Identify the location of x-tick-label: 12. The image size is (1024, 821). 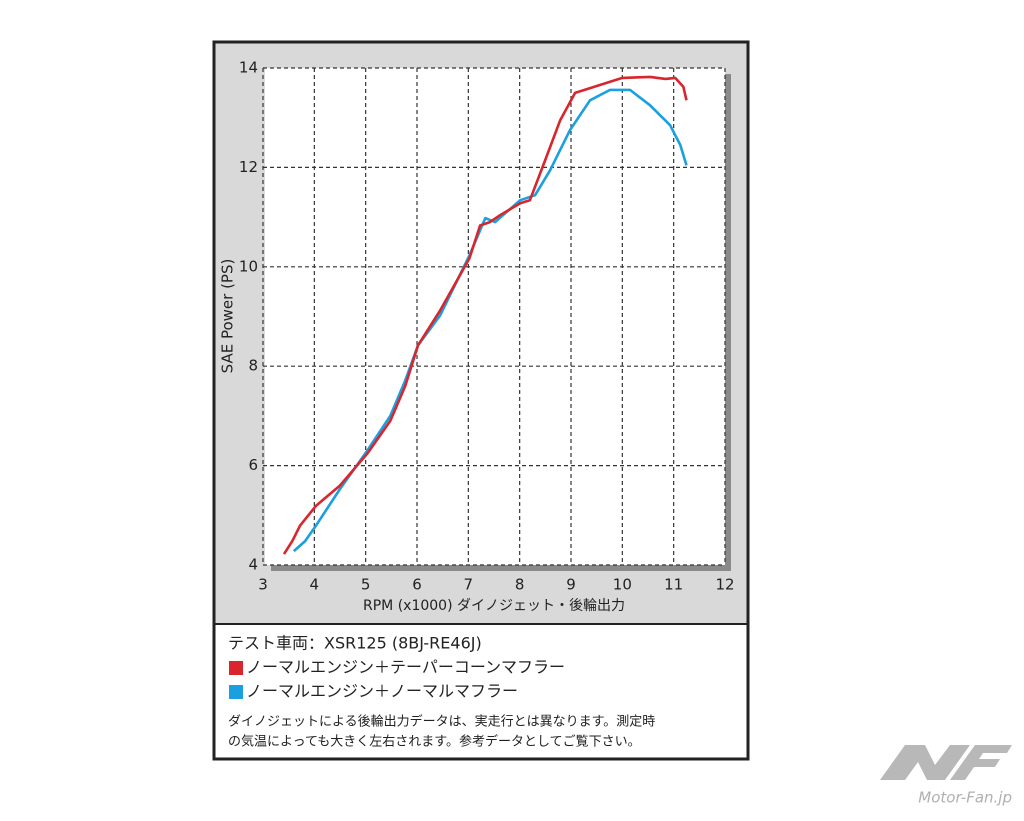
(724, 585).